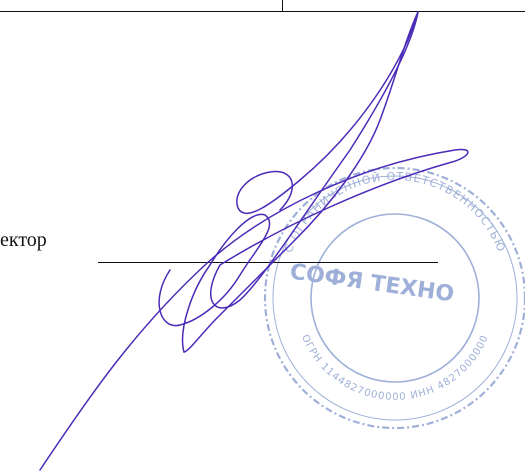 The image size is (525, 472). I want to click on seal-top-arc-text: С ОГРАНИЧЕННОЙ ОТВЕТСТВЕННОСТЬЮ, so click(395, 212).